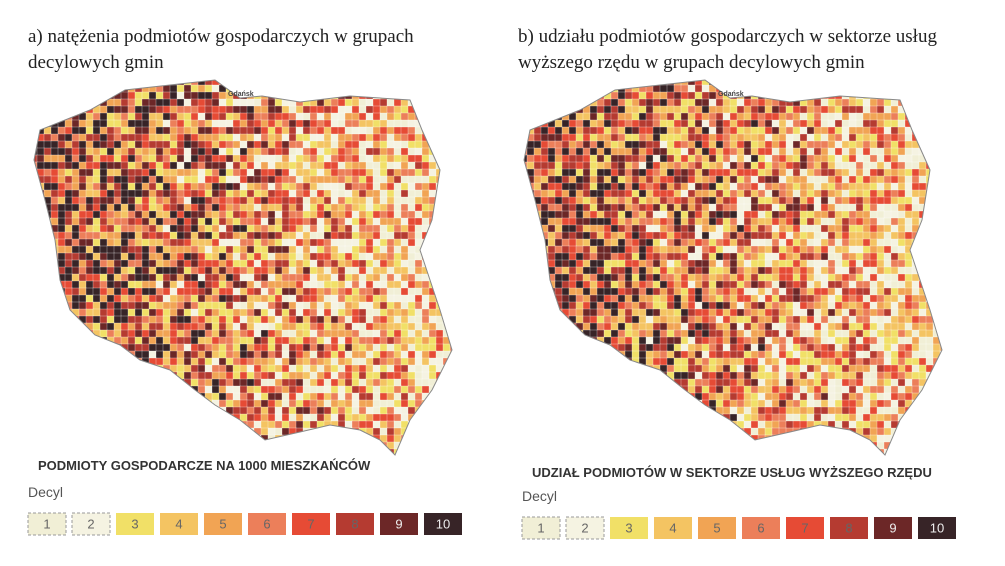  Describe the element at coordinates (222, 523) in the screenshot. I see `legend-item-label: 5` at that location.